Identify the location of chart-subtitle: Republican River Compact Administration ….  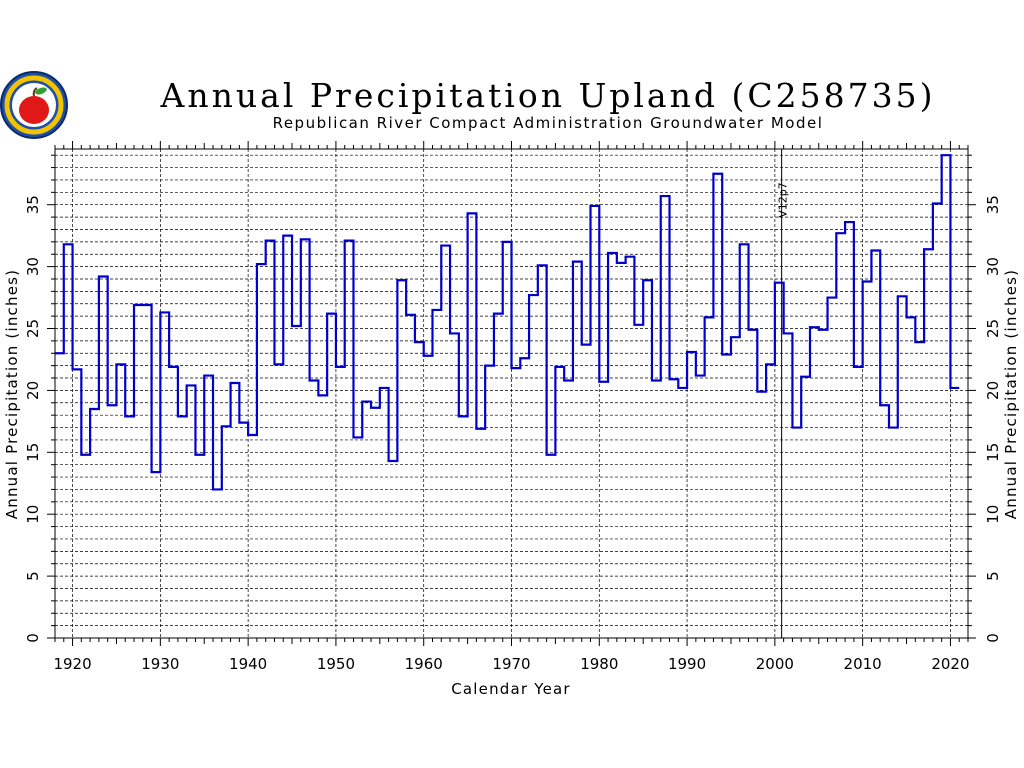
(548, 123).